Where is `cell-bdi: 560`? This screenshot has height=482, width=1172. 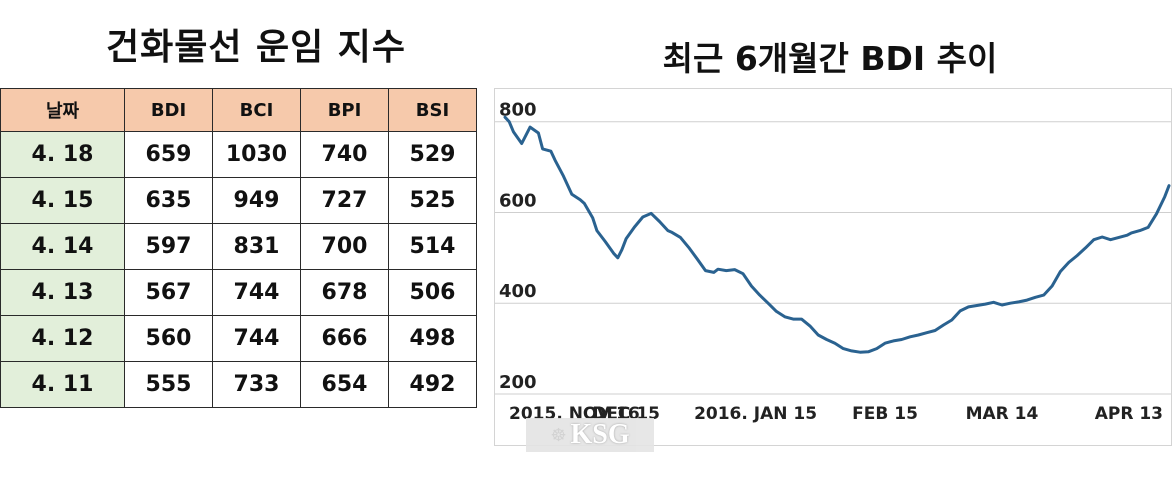
cell-bdi: 560 is located at coordinates (168, 338).